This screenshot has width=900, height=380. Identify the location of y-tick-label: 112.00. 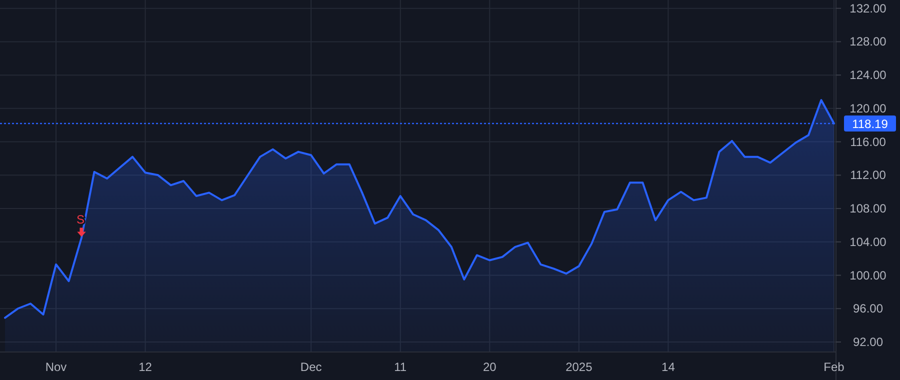
(868, 175).